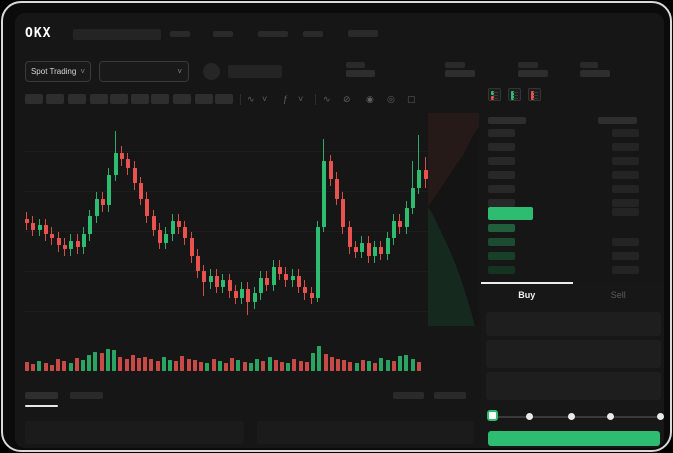 The height and width of the screenshot is (453, 673). I want to click on bottom-tab-active, so click(41, 395).